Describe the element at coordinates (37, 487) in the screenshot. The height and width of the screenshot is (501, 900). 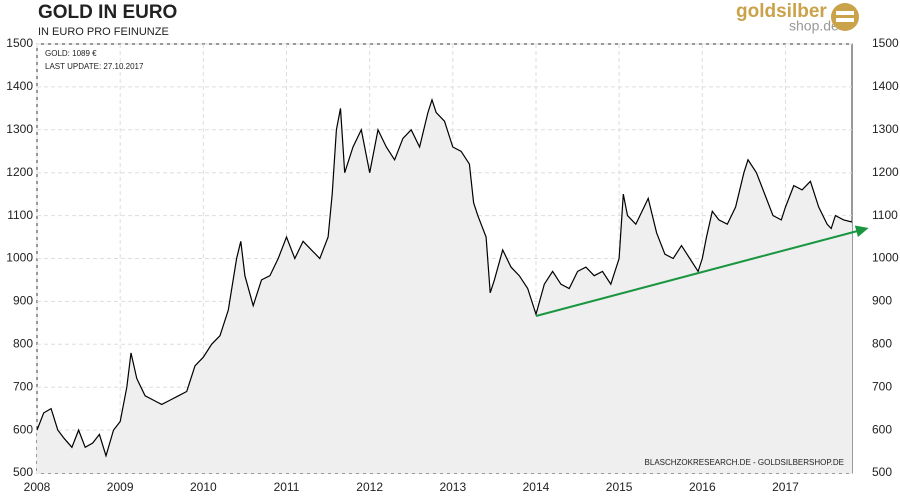
I see `x-tick-label: 2008` at that location.